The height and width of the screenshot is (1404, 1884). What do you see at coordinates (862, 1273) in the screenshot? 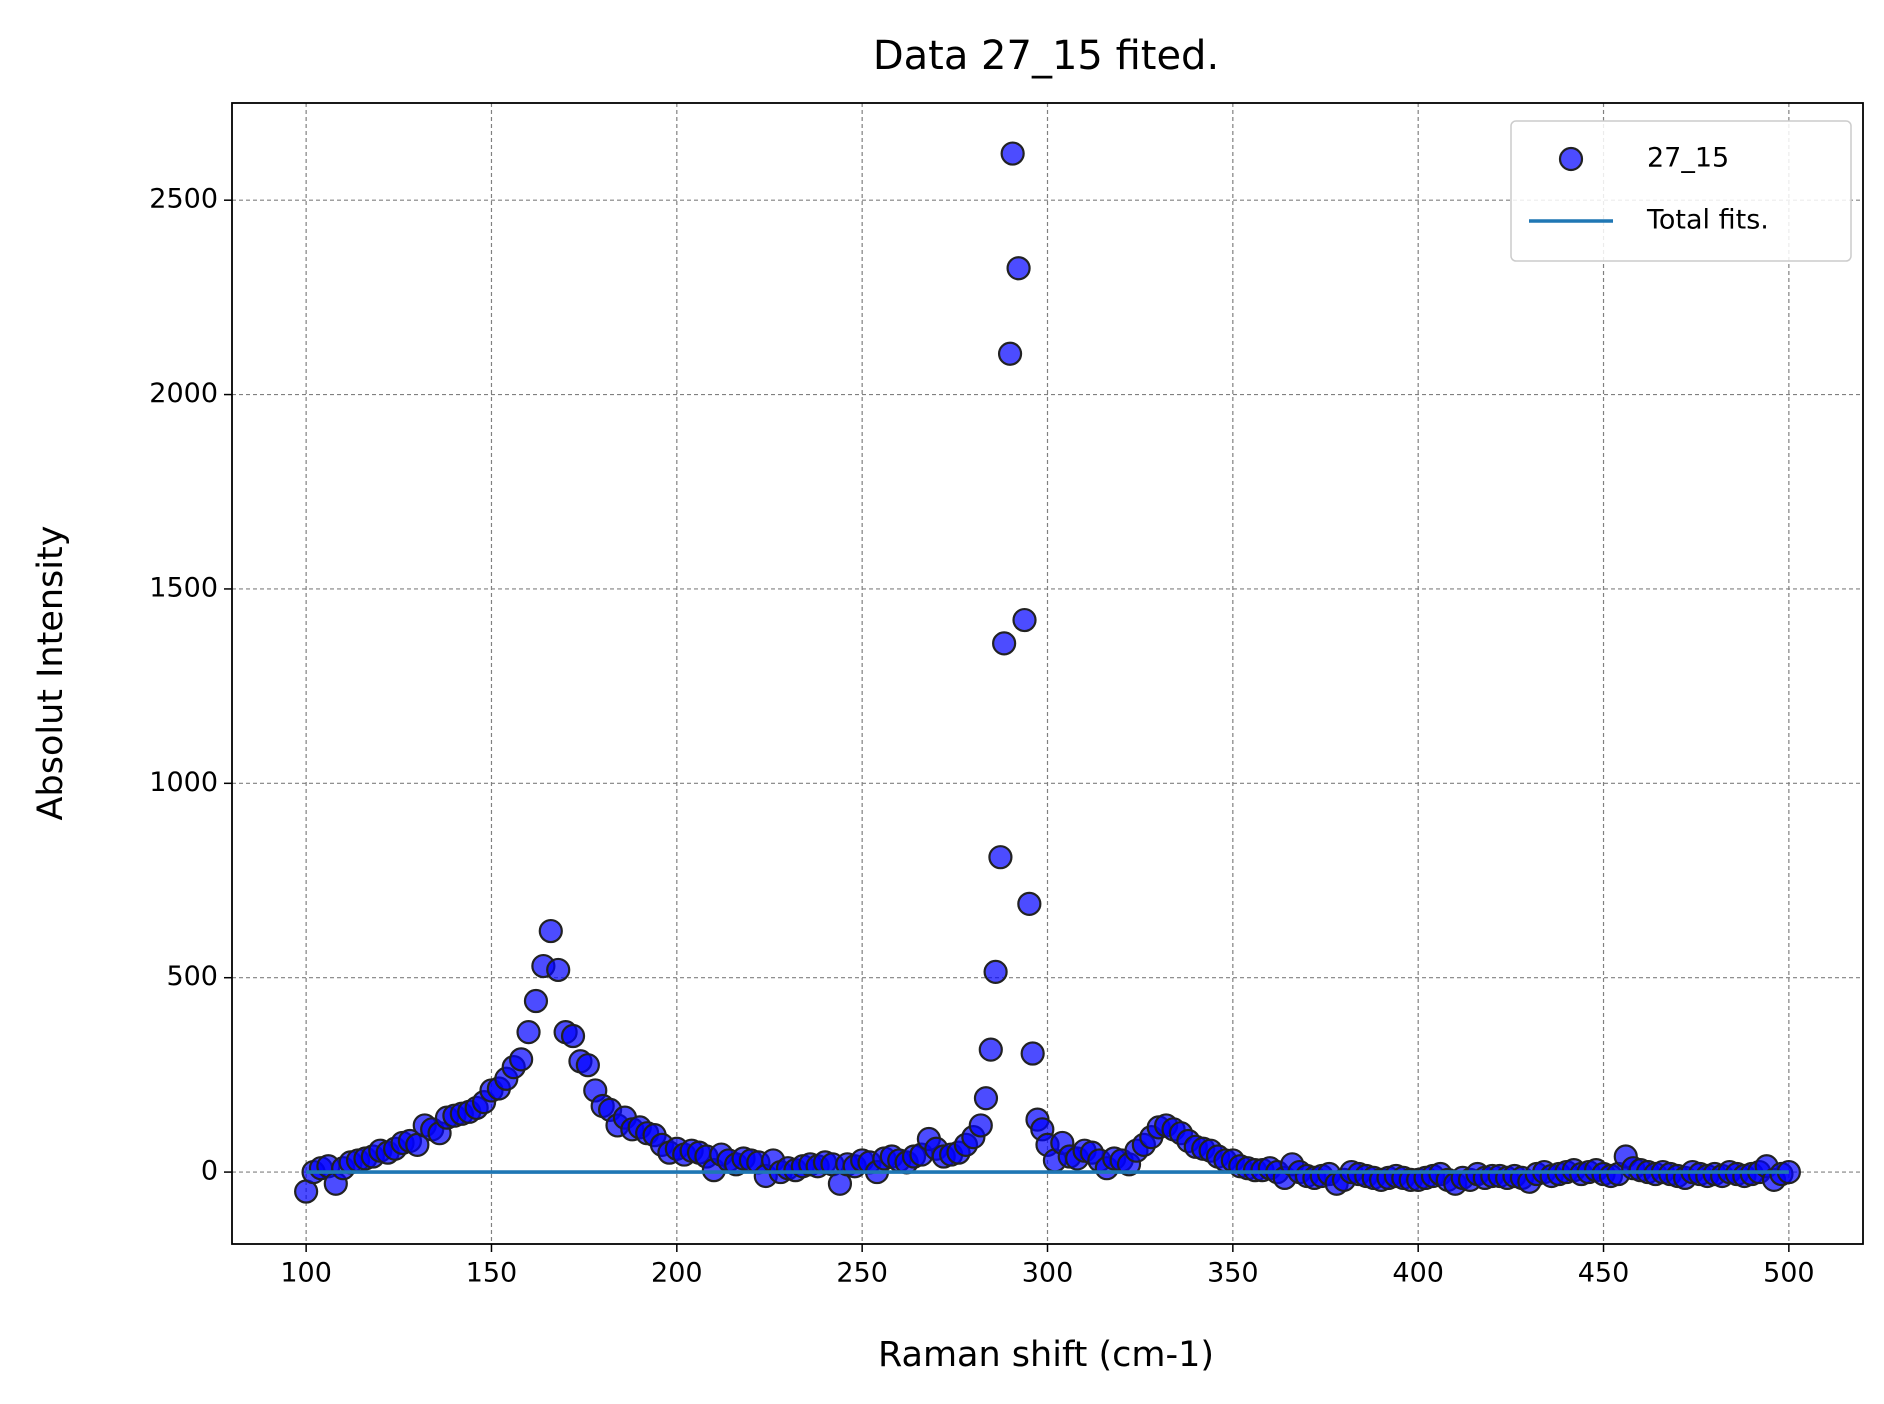
I see `x-tick-label: 250` at bounding box center [862, 1273].